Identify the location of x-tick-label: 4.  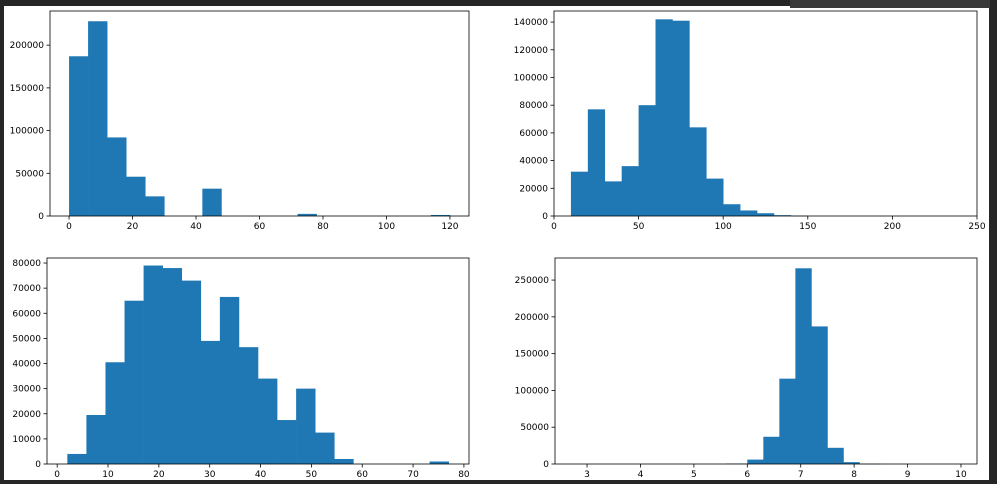
(641, 475).